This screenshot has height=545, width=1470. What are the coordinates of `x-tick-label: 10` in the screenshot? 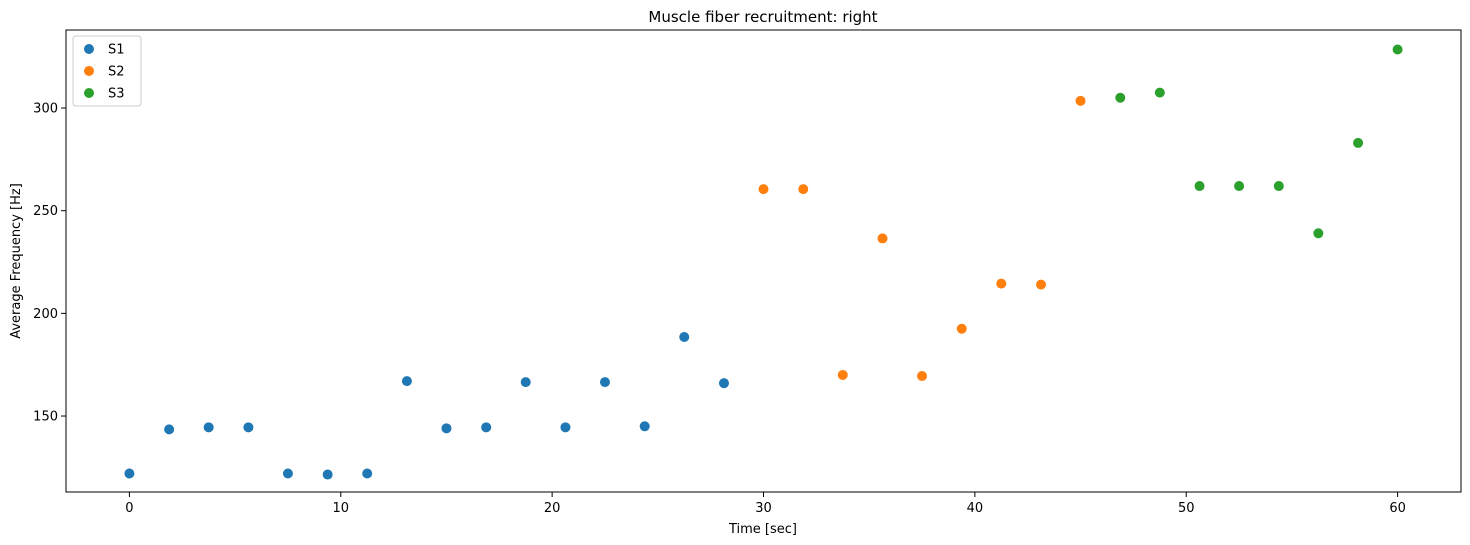 It's located at (340, 508).